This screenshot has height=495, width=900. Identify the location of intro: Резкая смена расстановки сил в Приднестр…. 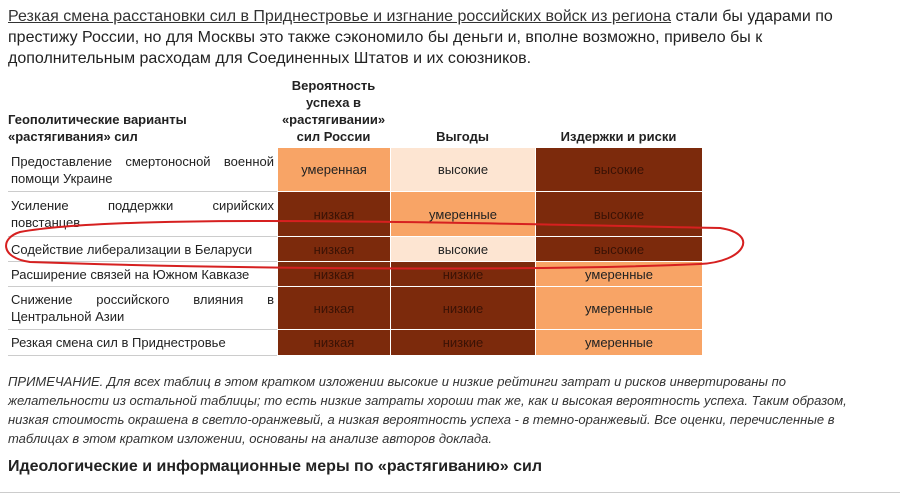
(443, 37).